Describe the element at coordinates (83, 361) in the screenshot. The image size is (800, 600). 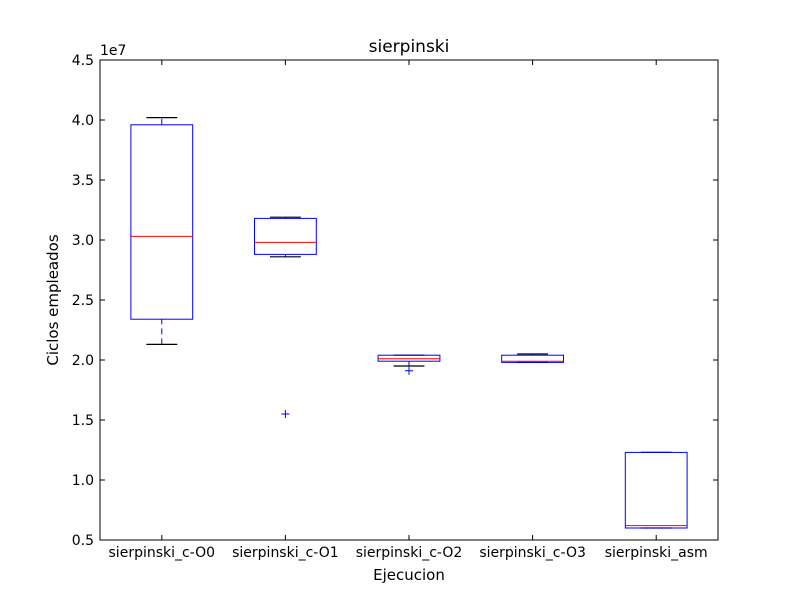
I see `y-tick-label: 2.0` at that location.